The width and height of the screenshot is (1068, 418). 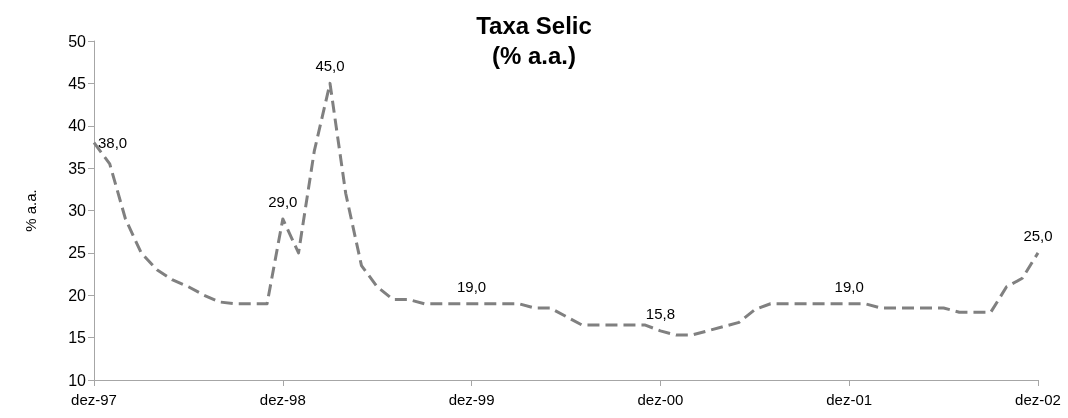 I want to click on y-tick-label: 45, so click(x=77, y=83).